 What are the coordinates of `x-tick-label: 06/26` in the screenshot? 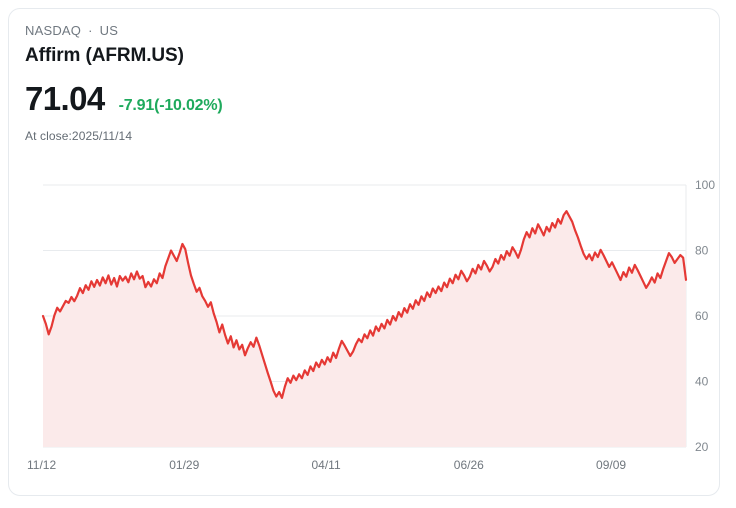 It's located at (469, 465).